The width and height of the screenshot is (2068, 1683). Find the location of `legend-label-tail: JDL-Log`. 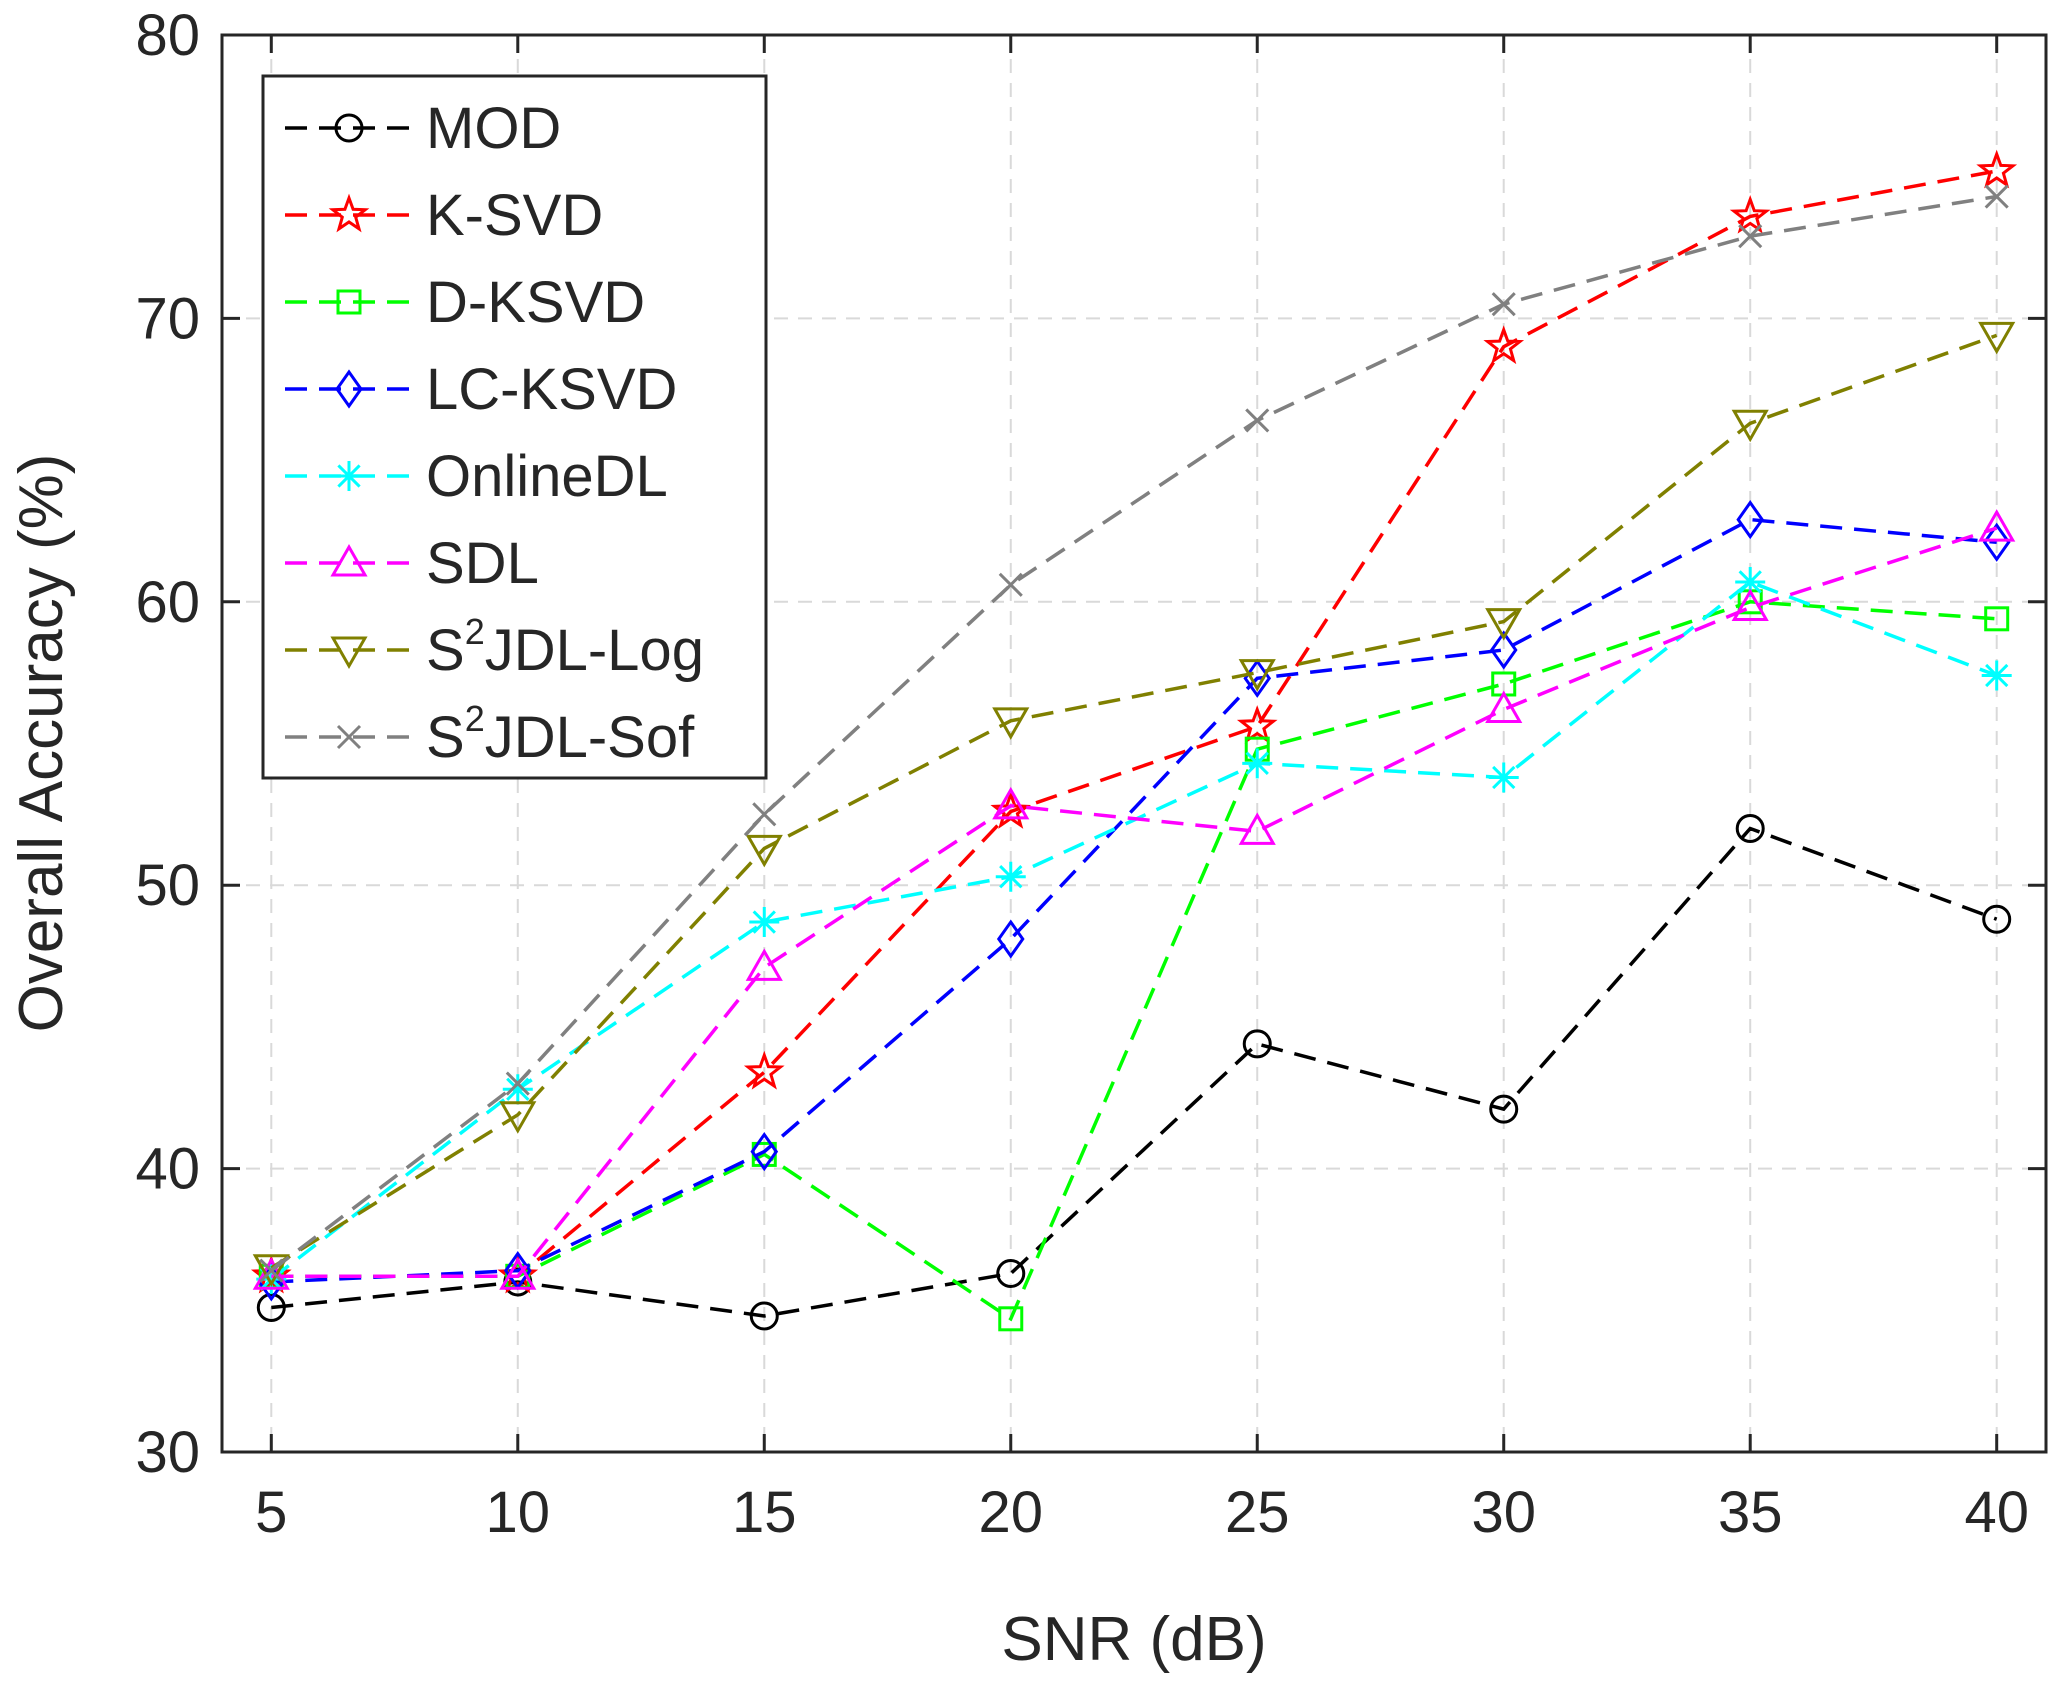

legend-label-tail: JDL-Log is located at coordinates (594, 650).